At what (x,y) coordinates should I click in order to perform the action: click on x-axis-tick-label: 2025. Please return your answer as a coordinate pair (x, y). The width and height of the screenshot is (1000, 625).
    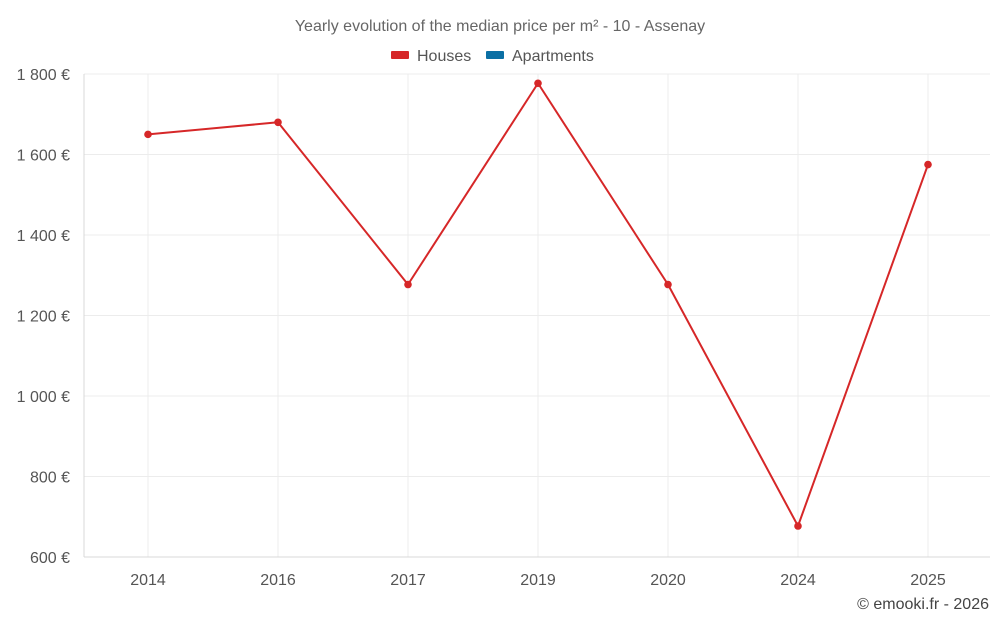
    Looking at the image, I should click on (928, 580).